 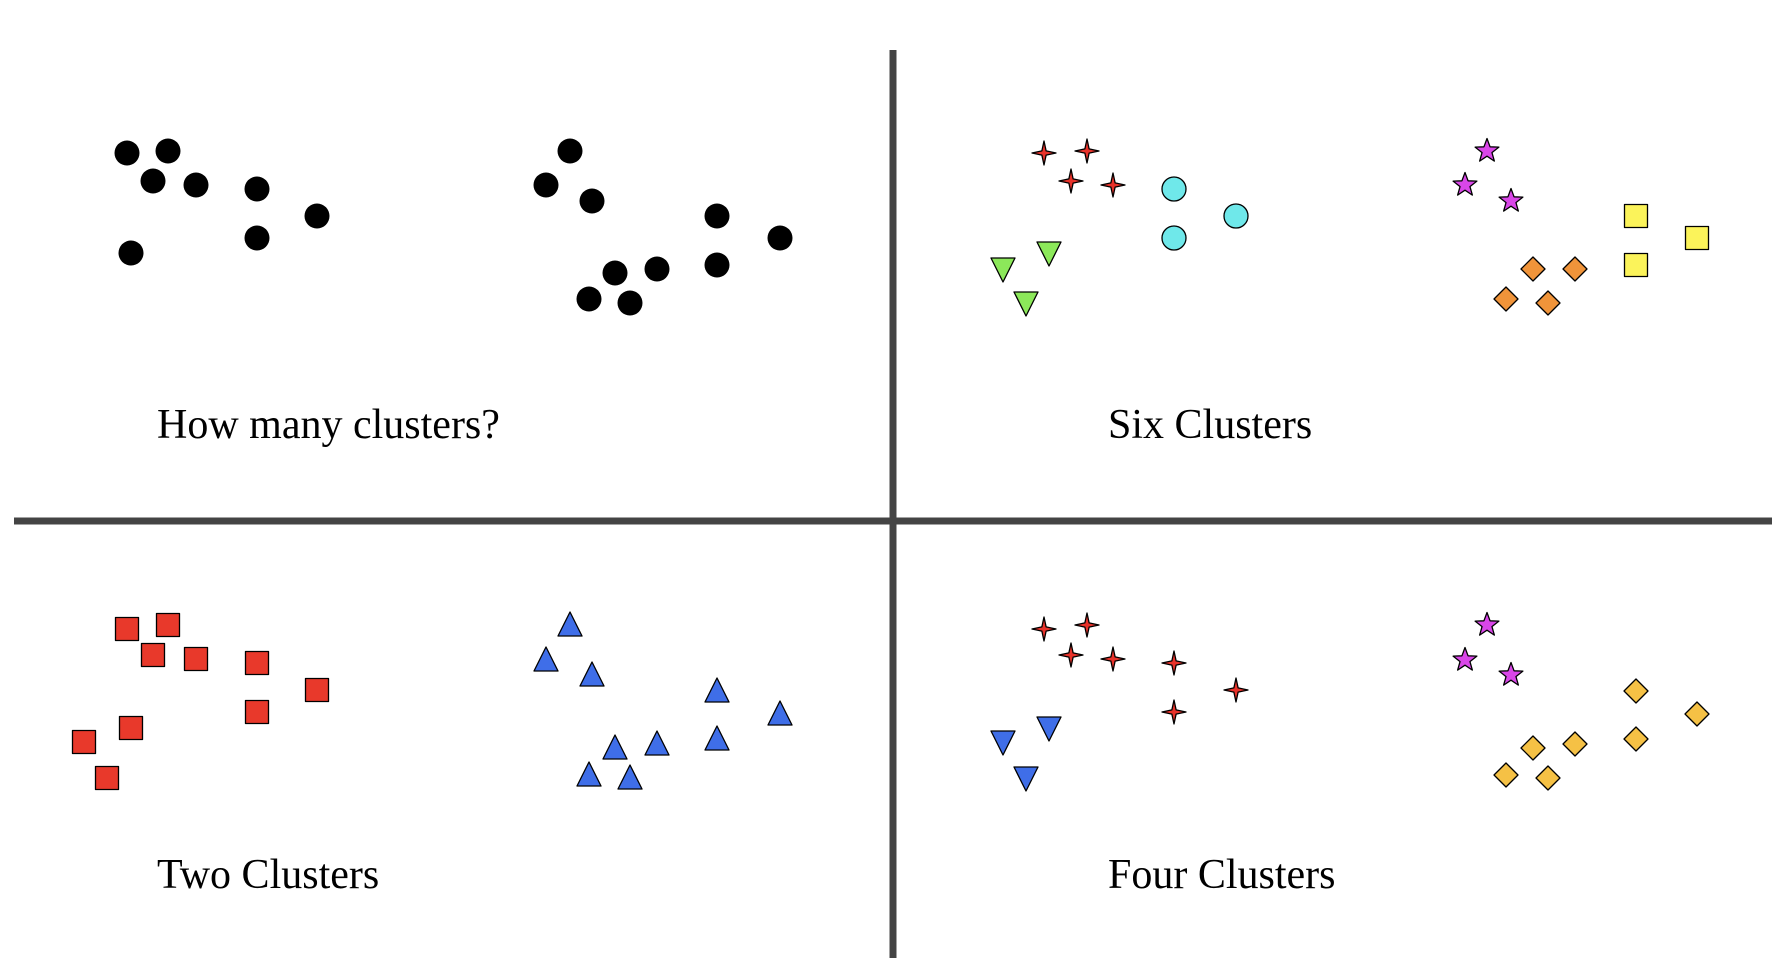 I want to click on caption-bottom-right: Four Clusters, so click(x=1222, y=875).